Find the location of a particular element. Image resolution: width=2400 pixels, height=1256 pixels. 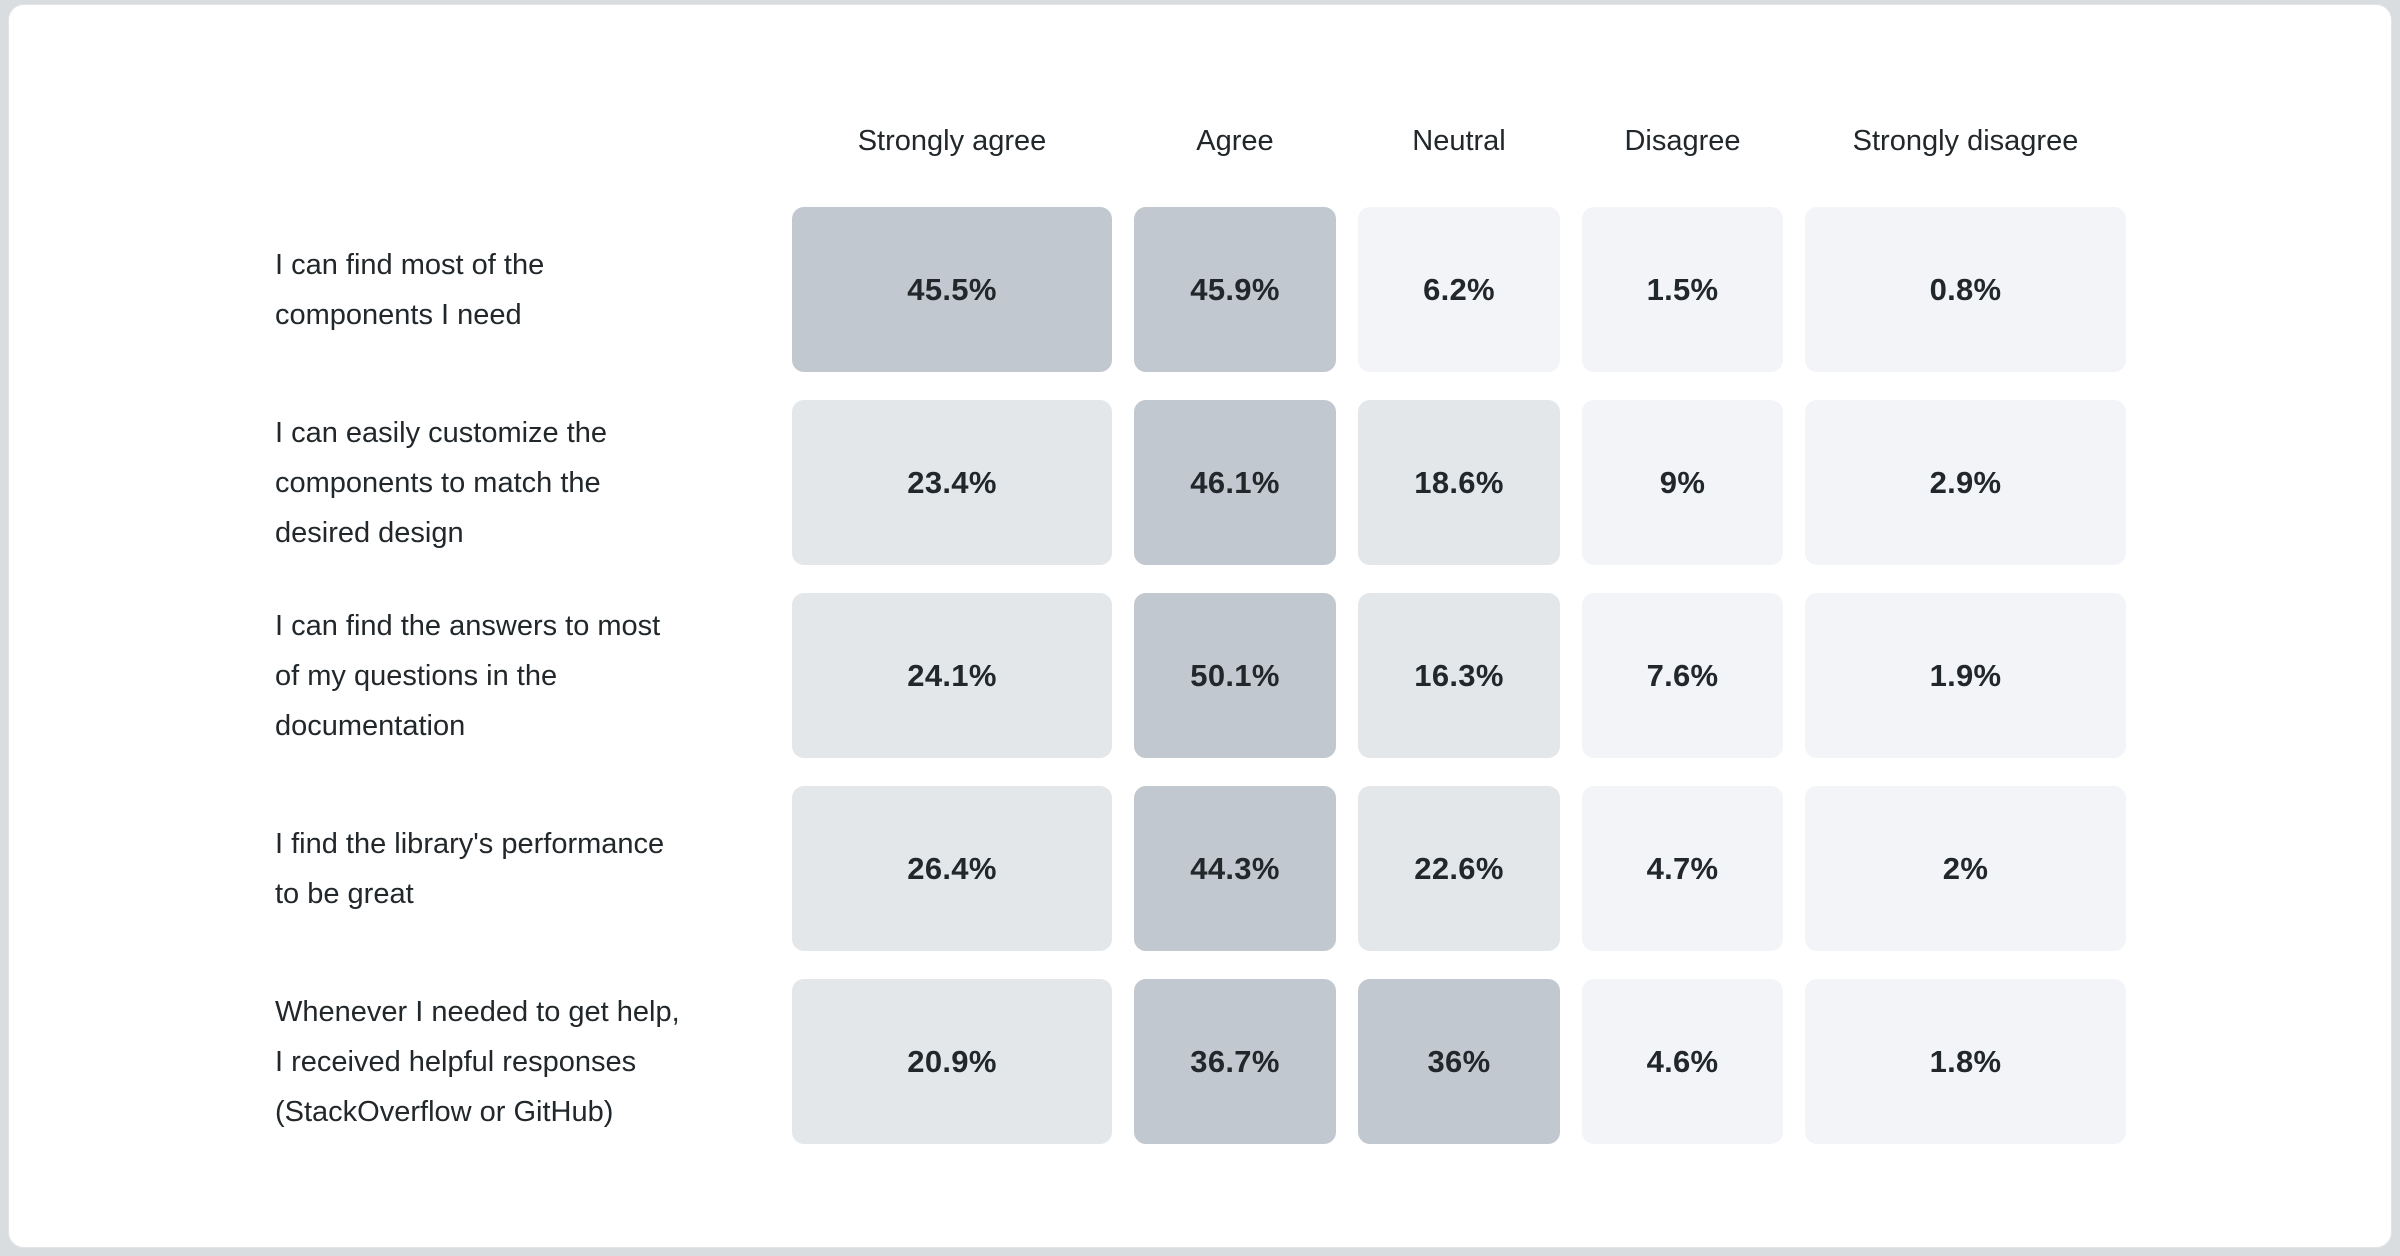

heatmap-cell: 26.4% is located at coordinates (952, 868).